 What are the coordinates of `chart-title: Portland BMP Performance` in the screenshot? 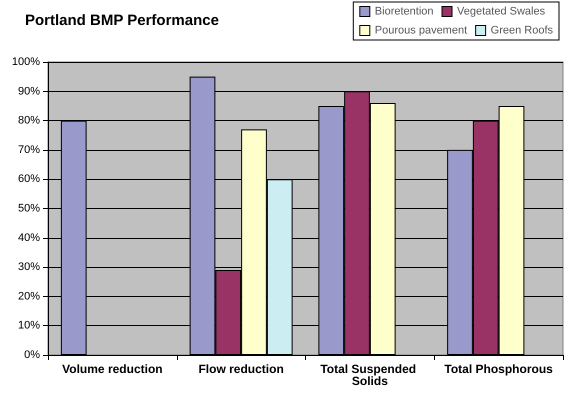 It's located at (122, 20).